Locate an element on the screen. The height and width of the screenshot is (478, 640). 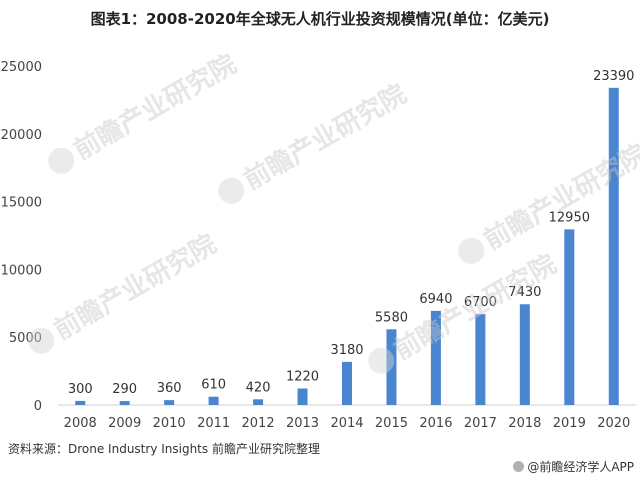
x-tick-label: 2017 is located at coordinates (480, 423).